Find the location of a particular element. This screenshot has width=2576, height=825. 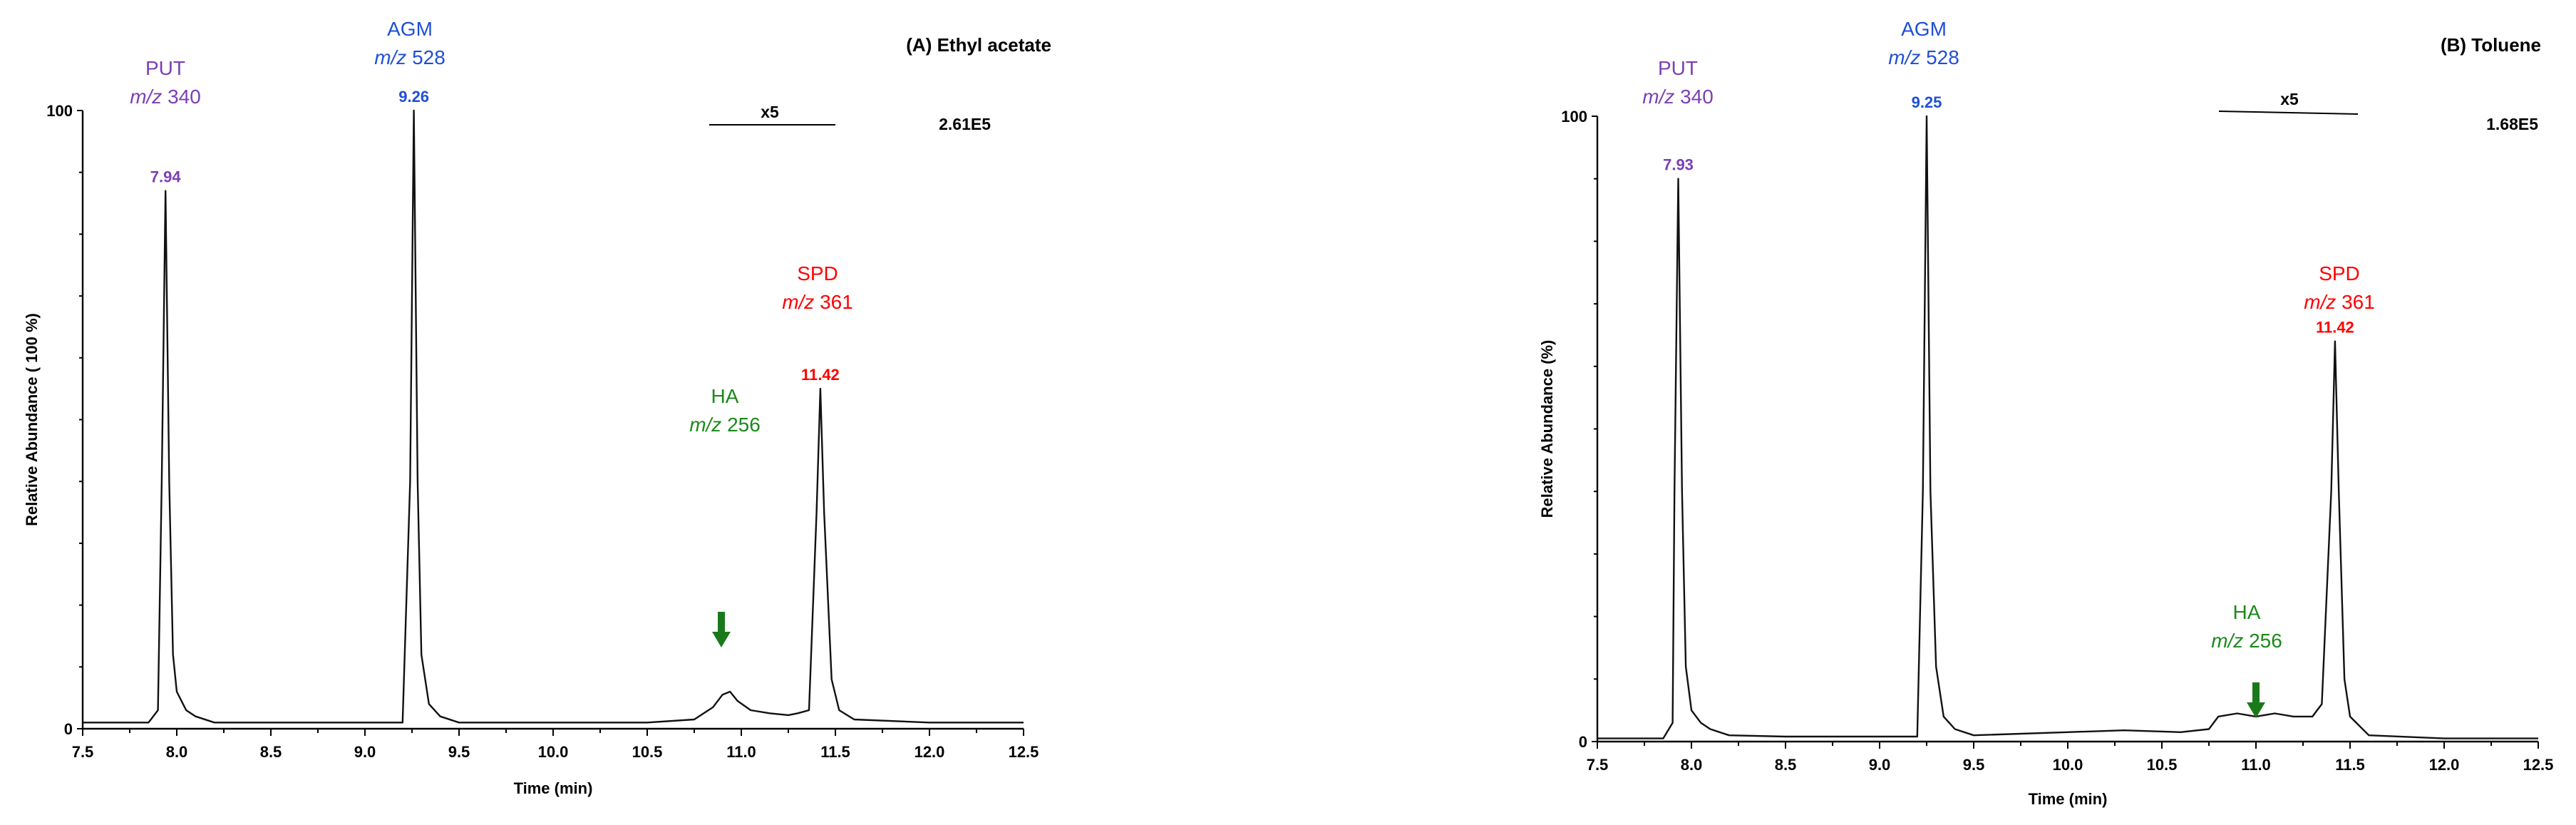

retention-time-label: 7.94 is located at coordinates (166, 177).